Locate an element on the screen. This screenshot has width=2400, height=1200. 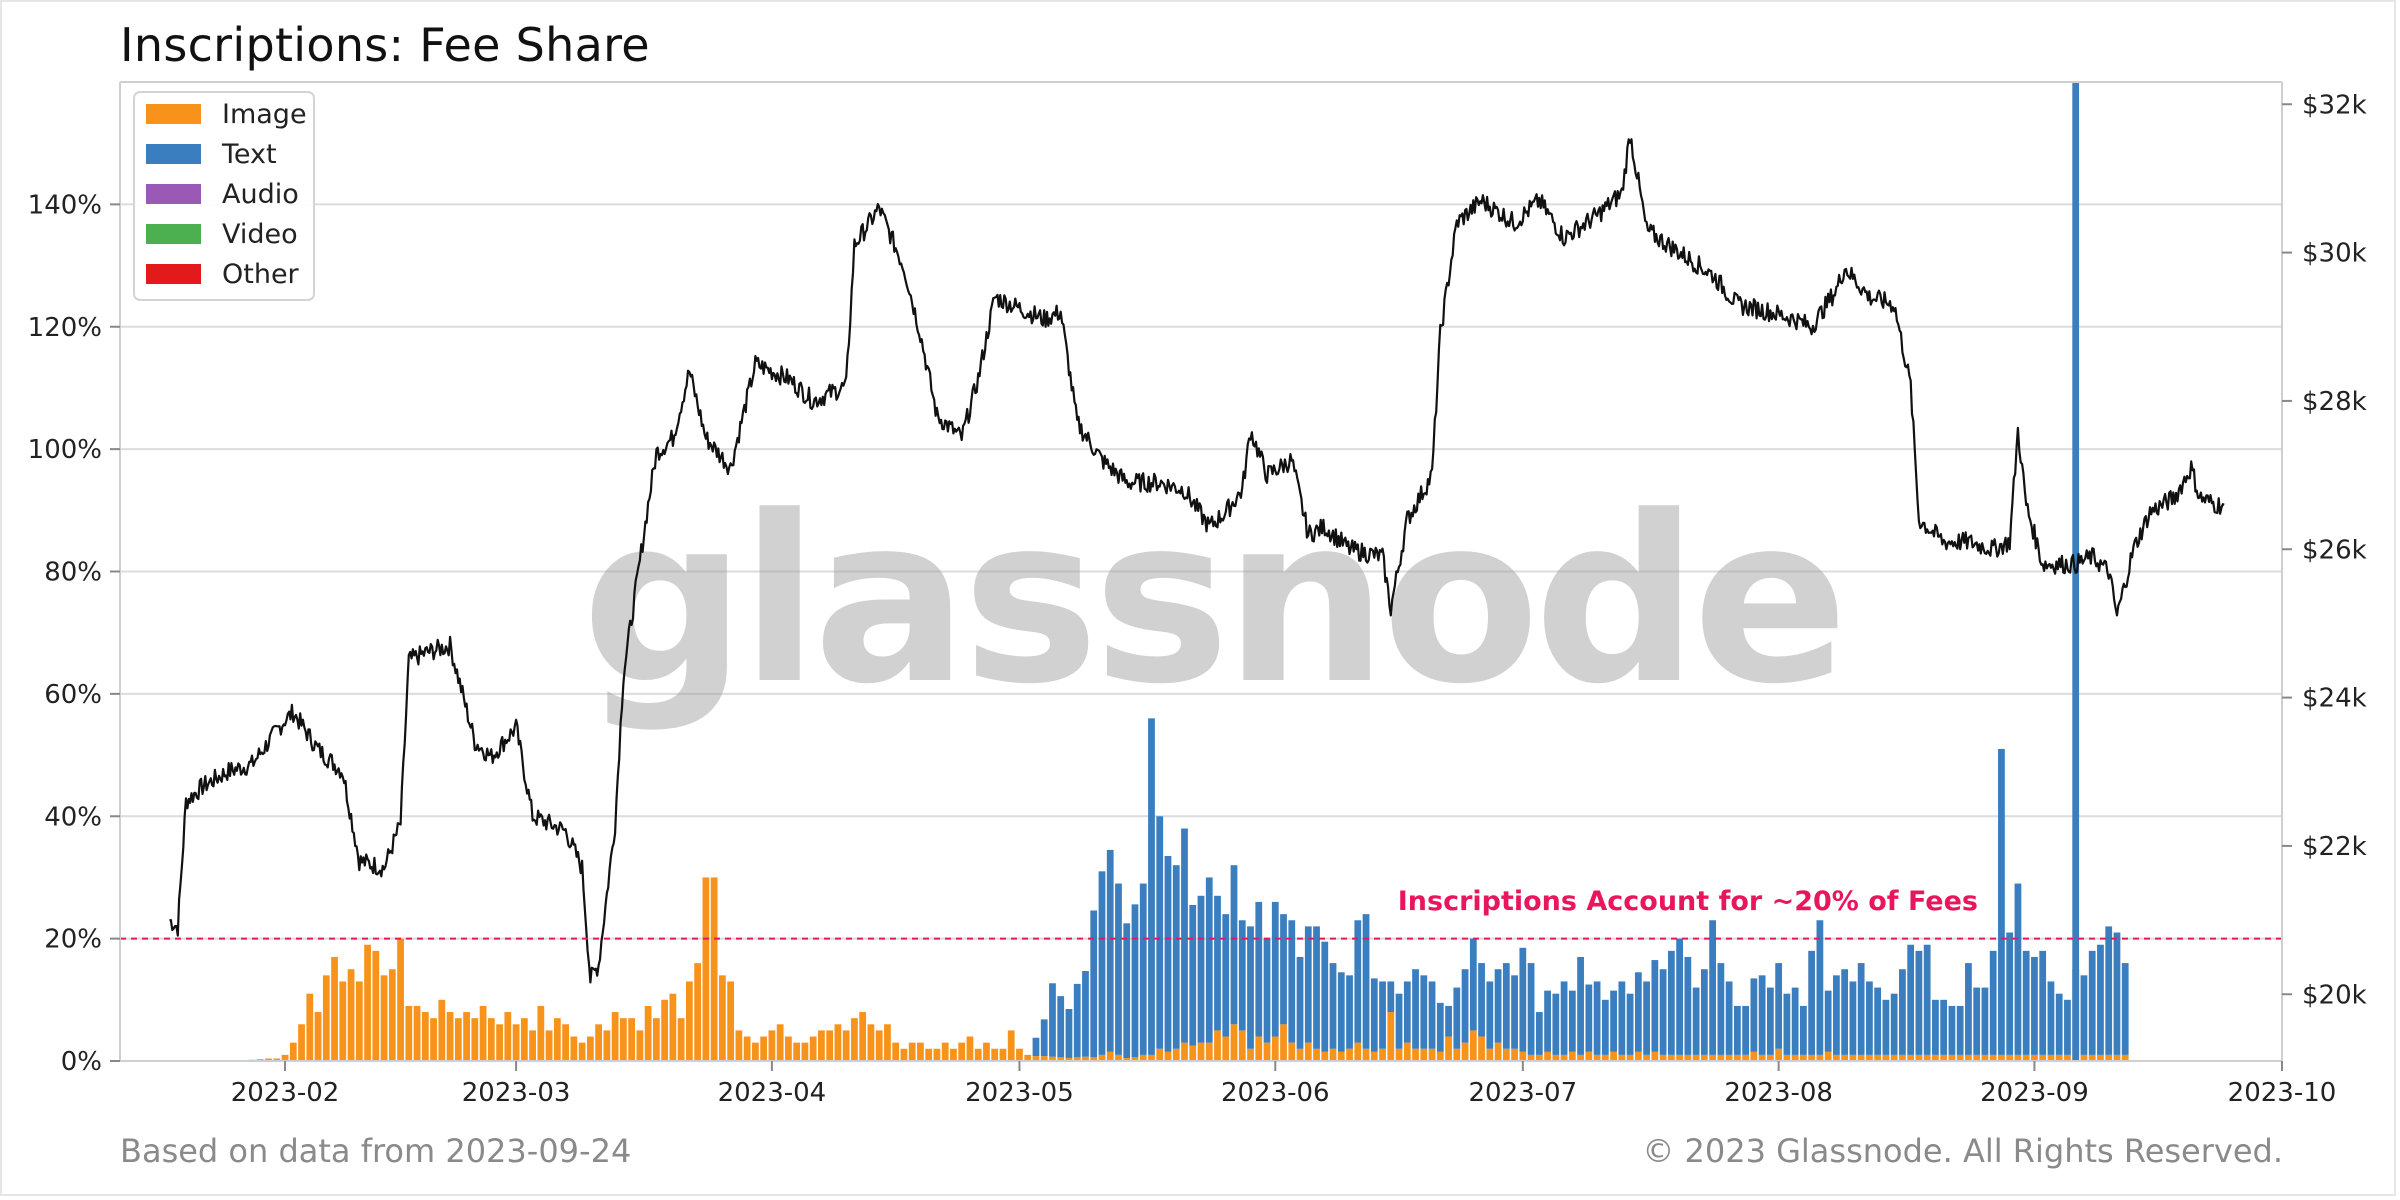
legend-label-other: Other is located at coordinates (261, 274).